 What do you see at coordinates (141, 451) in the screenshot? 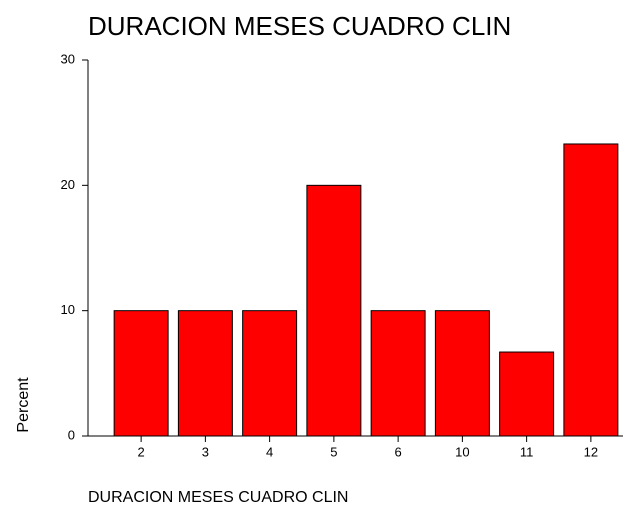
I see `x-tick-label: 2` at bounding box center [141, 451].